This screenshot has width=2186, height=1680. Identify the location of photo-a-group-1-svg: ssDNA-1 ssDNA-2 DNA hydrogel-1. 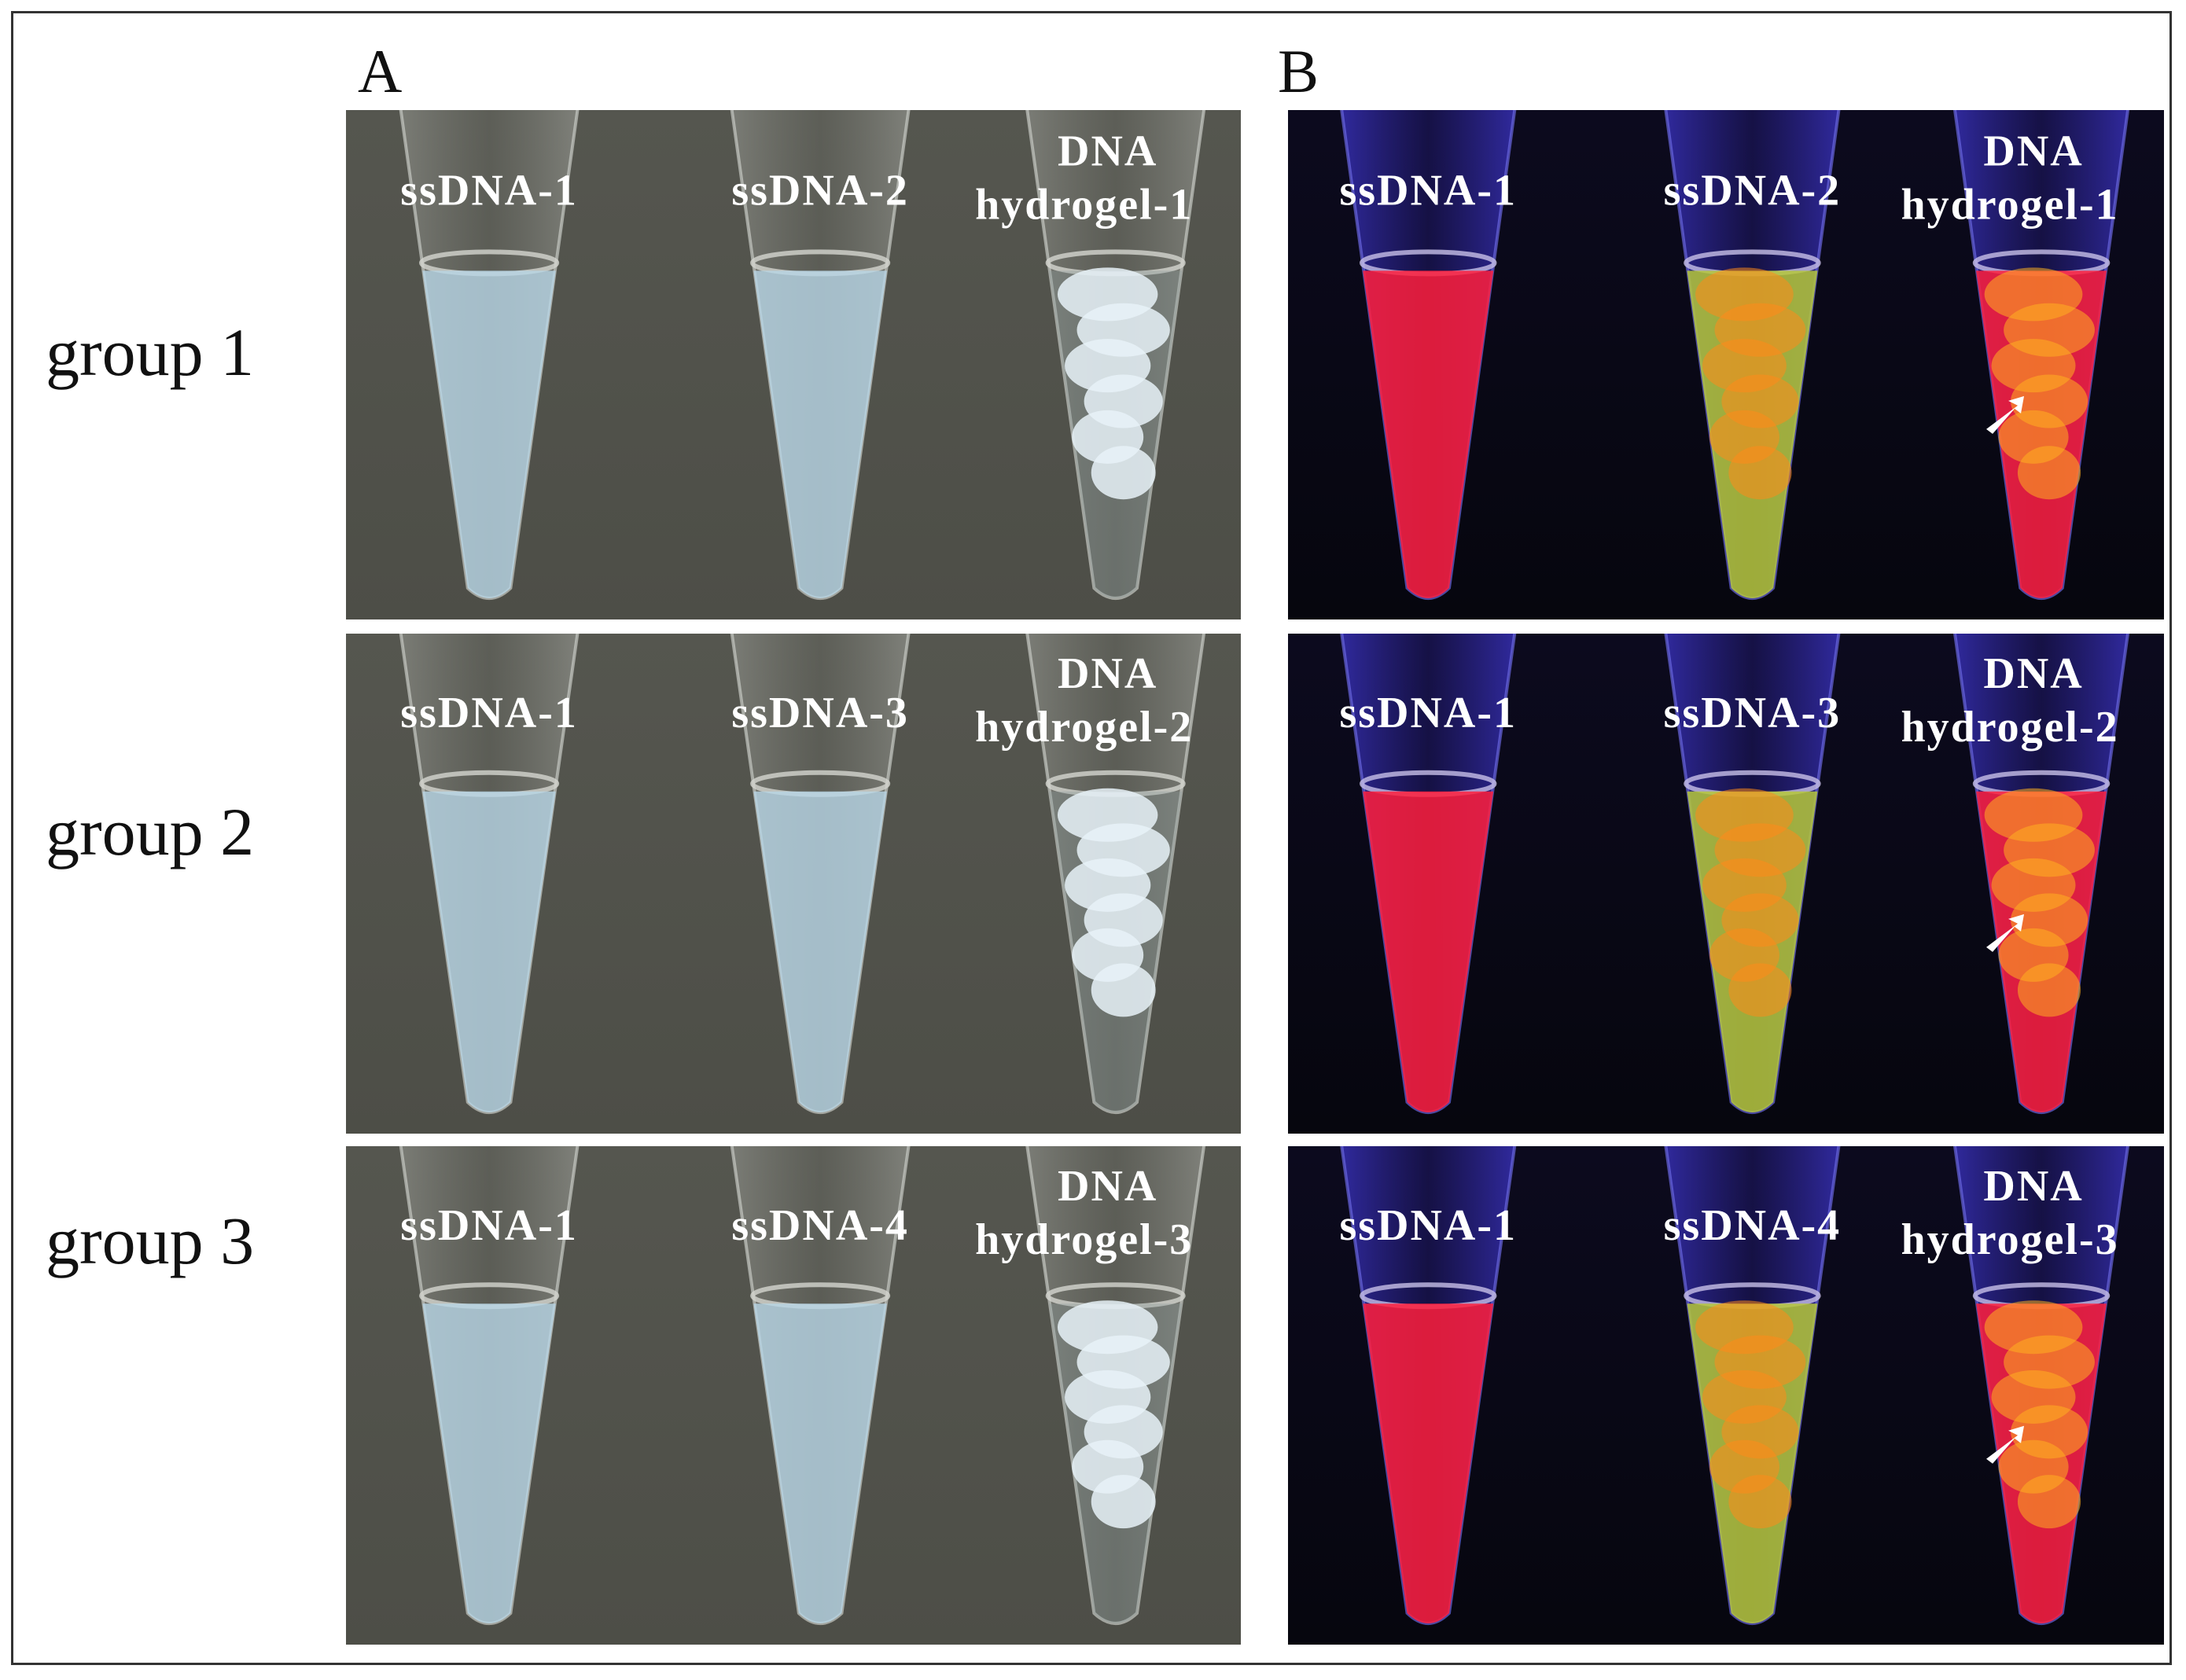
(793, 364).